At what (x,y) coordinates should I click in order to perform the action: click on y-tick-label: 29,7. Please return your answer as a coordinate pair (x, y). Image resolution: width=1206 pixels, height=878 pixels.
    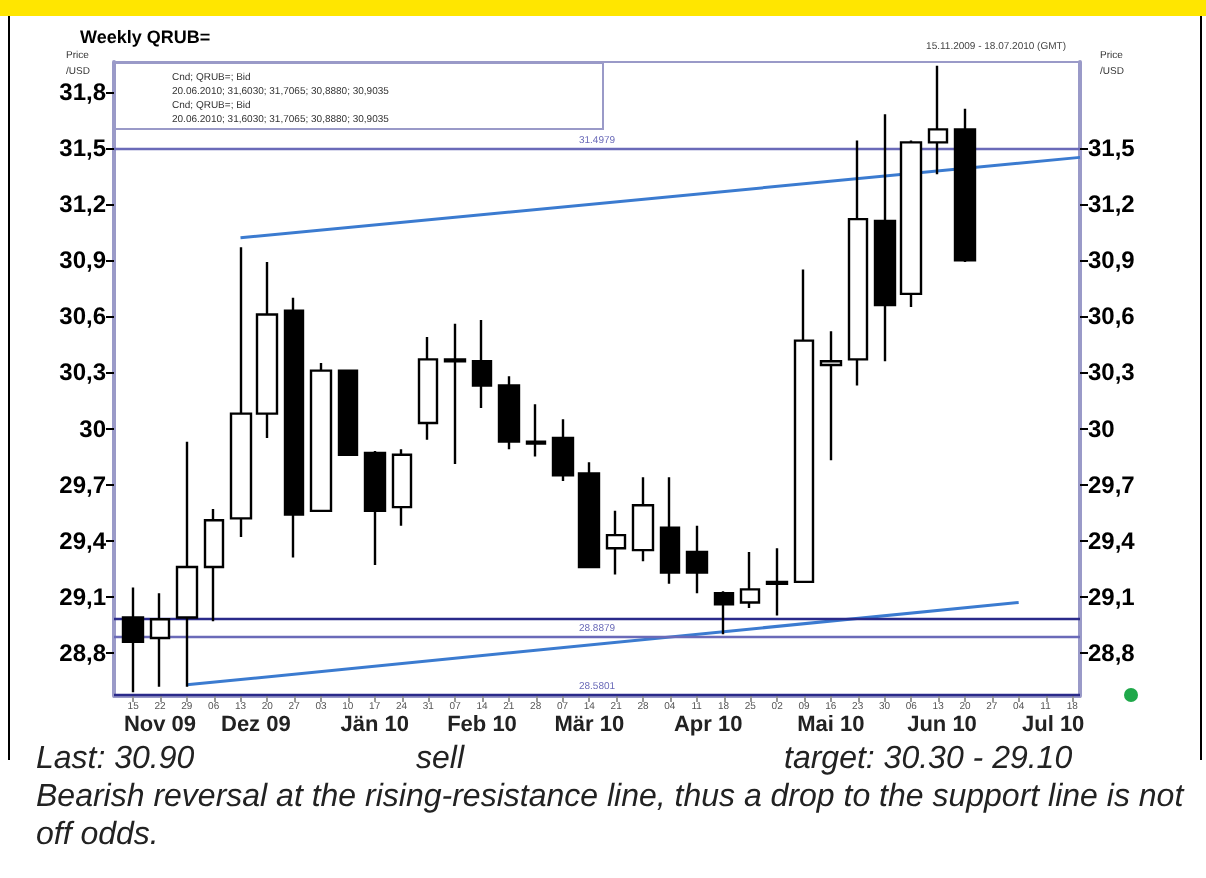
    Looking at the image, I should click on (83, 484).